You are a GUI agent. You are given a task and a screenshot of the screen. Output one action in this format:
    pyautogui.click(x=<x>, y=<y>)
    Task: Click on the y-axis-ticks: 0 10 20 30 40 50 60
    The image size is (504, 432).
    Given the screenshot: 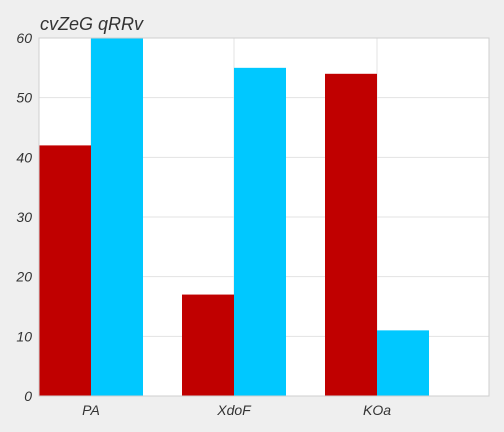 What is the action you would take?
    pyautogui.click(x=23, y=217)
    